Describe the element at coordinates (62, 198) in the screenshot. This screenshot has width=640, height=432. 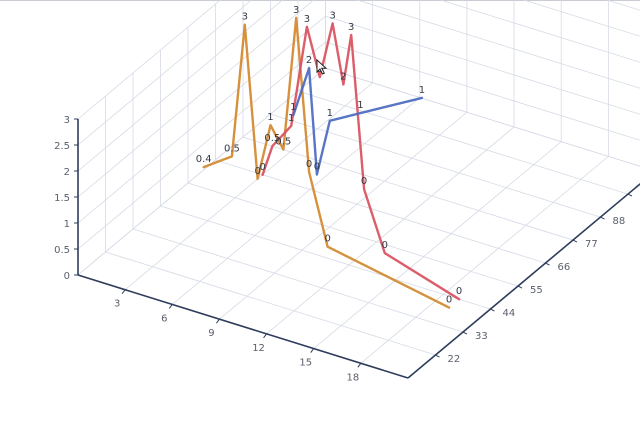
I see `z-tick-label: 1.5` at that location.